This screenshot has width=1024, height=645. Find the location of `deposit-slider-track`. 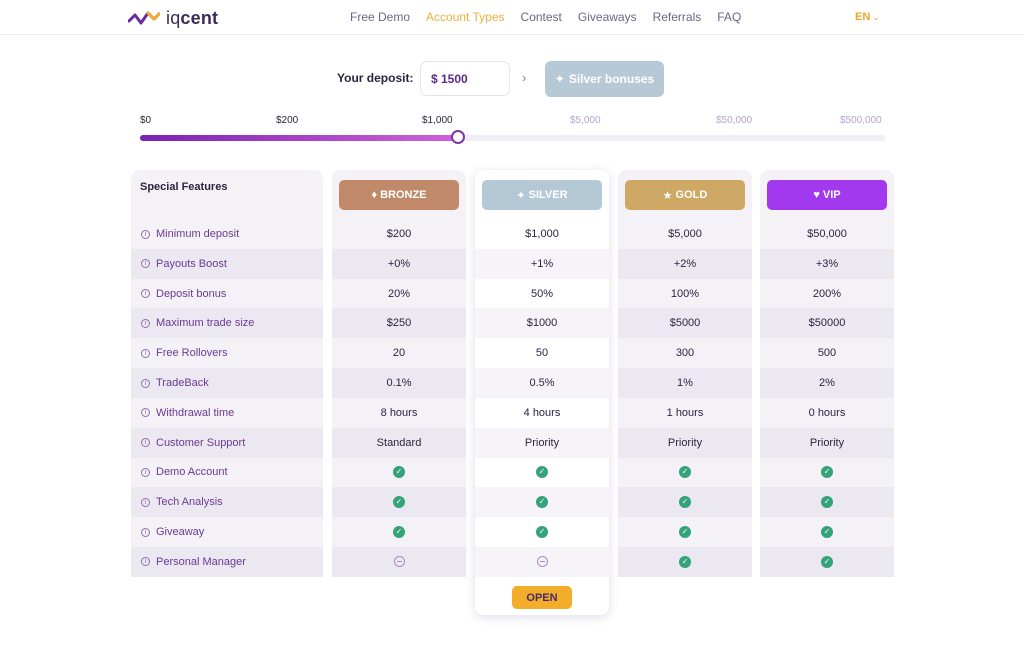

deposit-slider-track is located at coordinates (512, 138).